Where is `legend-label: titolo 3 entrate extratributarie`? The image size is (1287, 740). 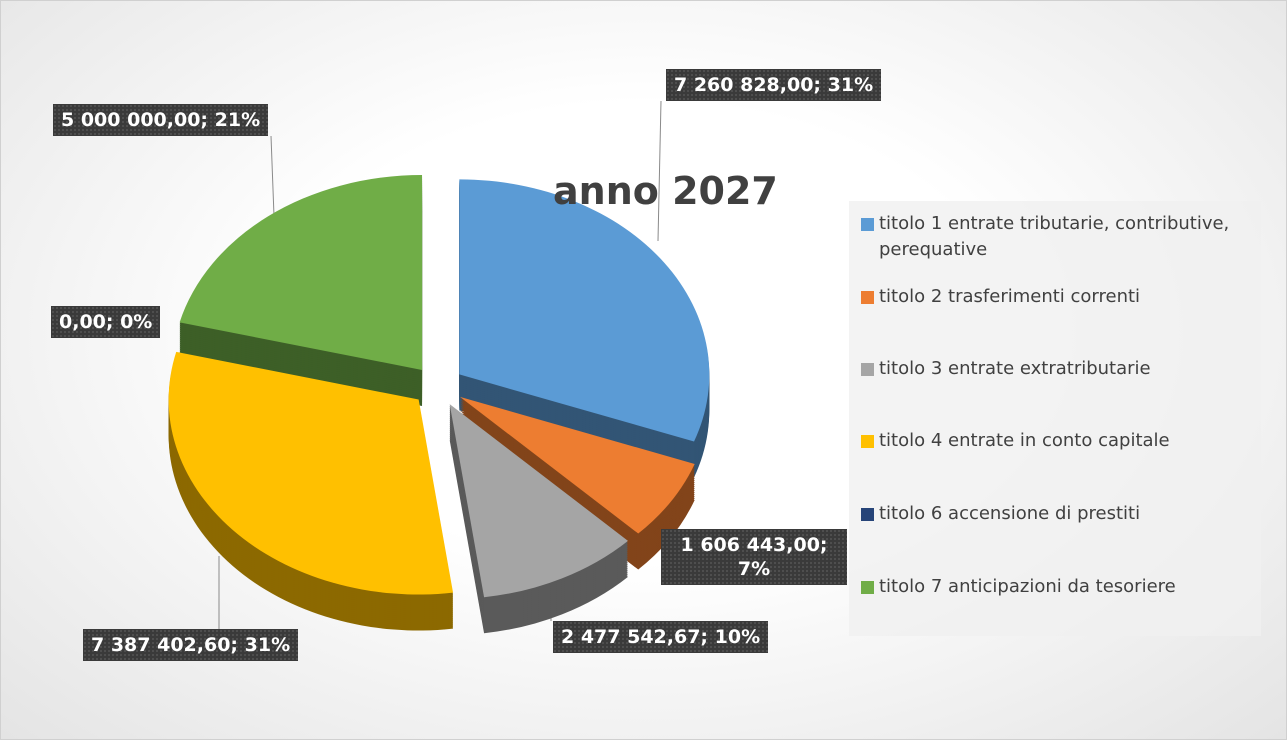 legend-label: titolo 3 entrate extratributarie is located at coordinates (1015, 368).